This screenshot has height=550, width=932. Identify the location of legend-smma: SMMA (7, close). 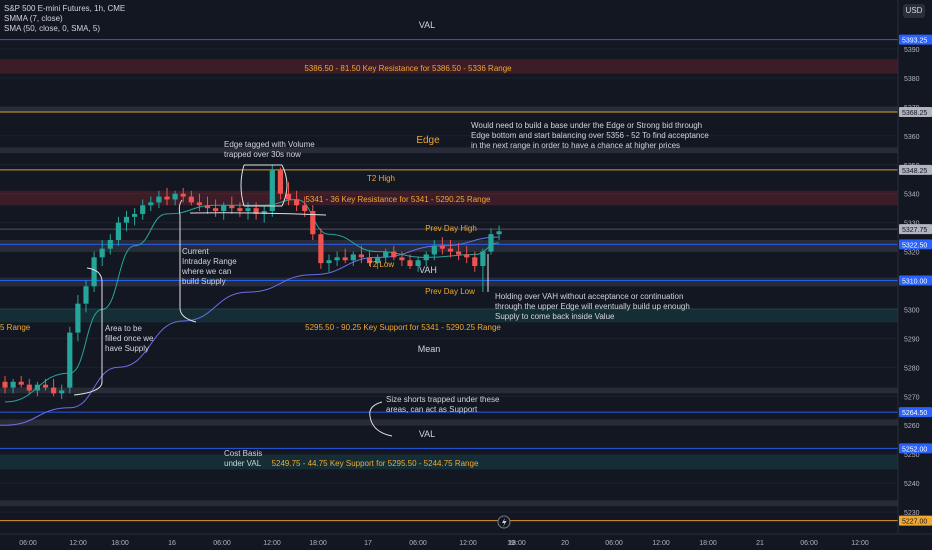
(33, 18).